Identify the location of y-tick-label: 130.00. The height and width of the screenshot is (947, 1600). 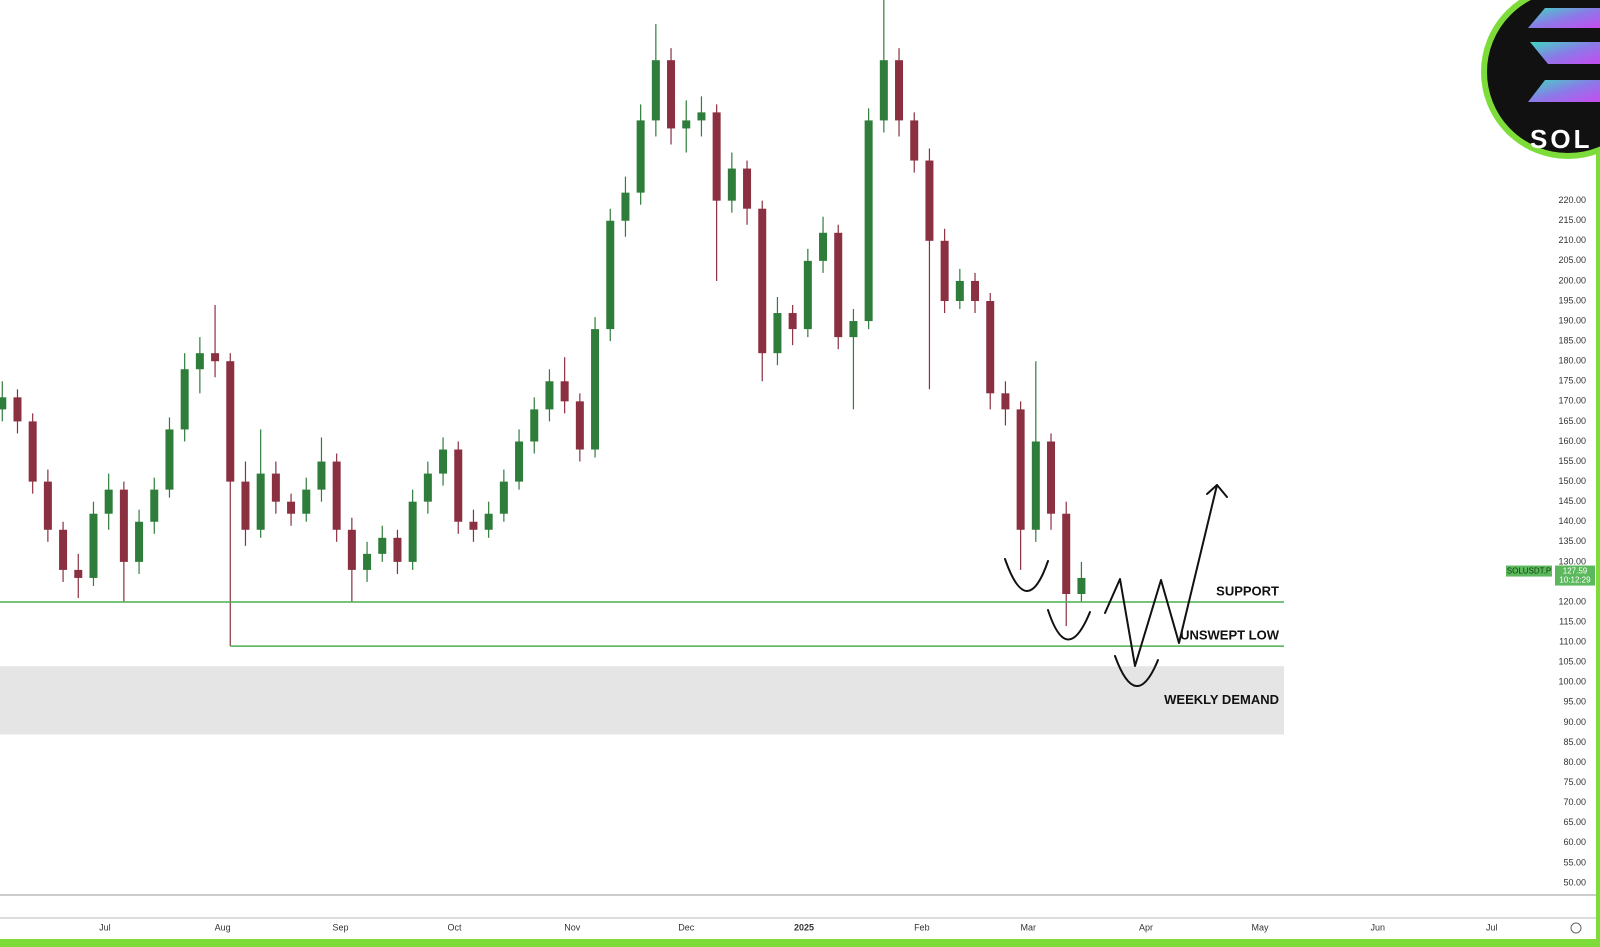
(1572, 561).